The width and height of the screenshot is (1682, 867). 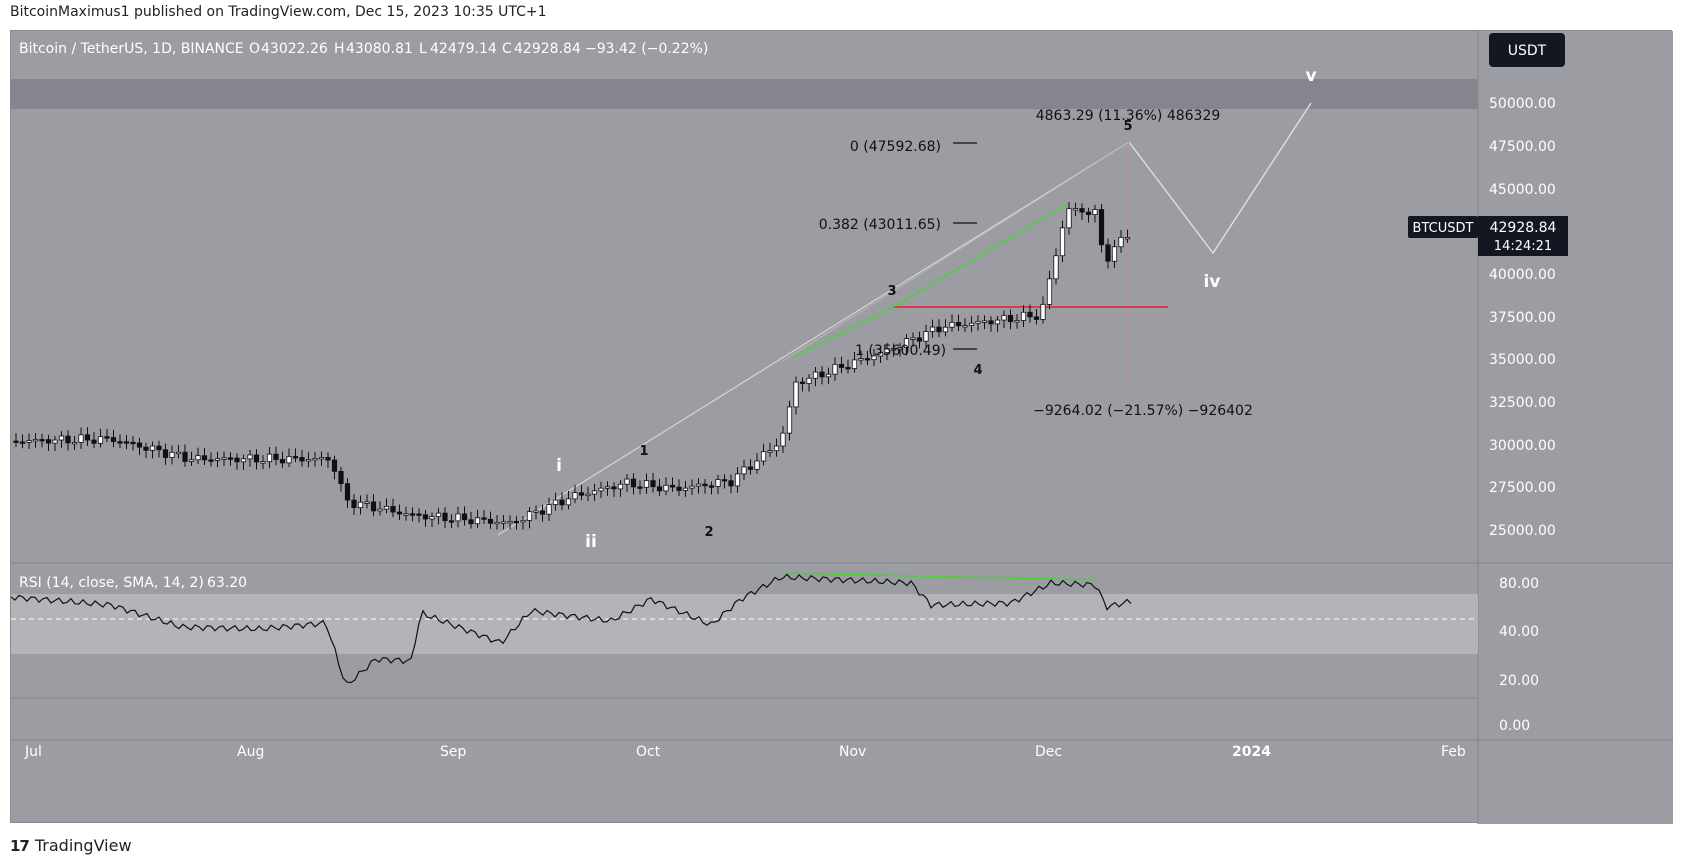 What do you see at coordinates (423, 49) in the screenshot?
I see `ohlc-l-label: L` at bounding box center [423, 49].